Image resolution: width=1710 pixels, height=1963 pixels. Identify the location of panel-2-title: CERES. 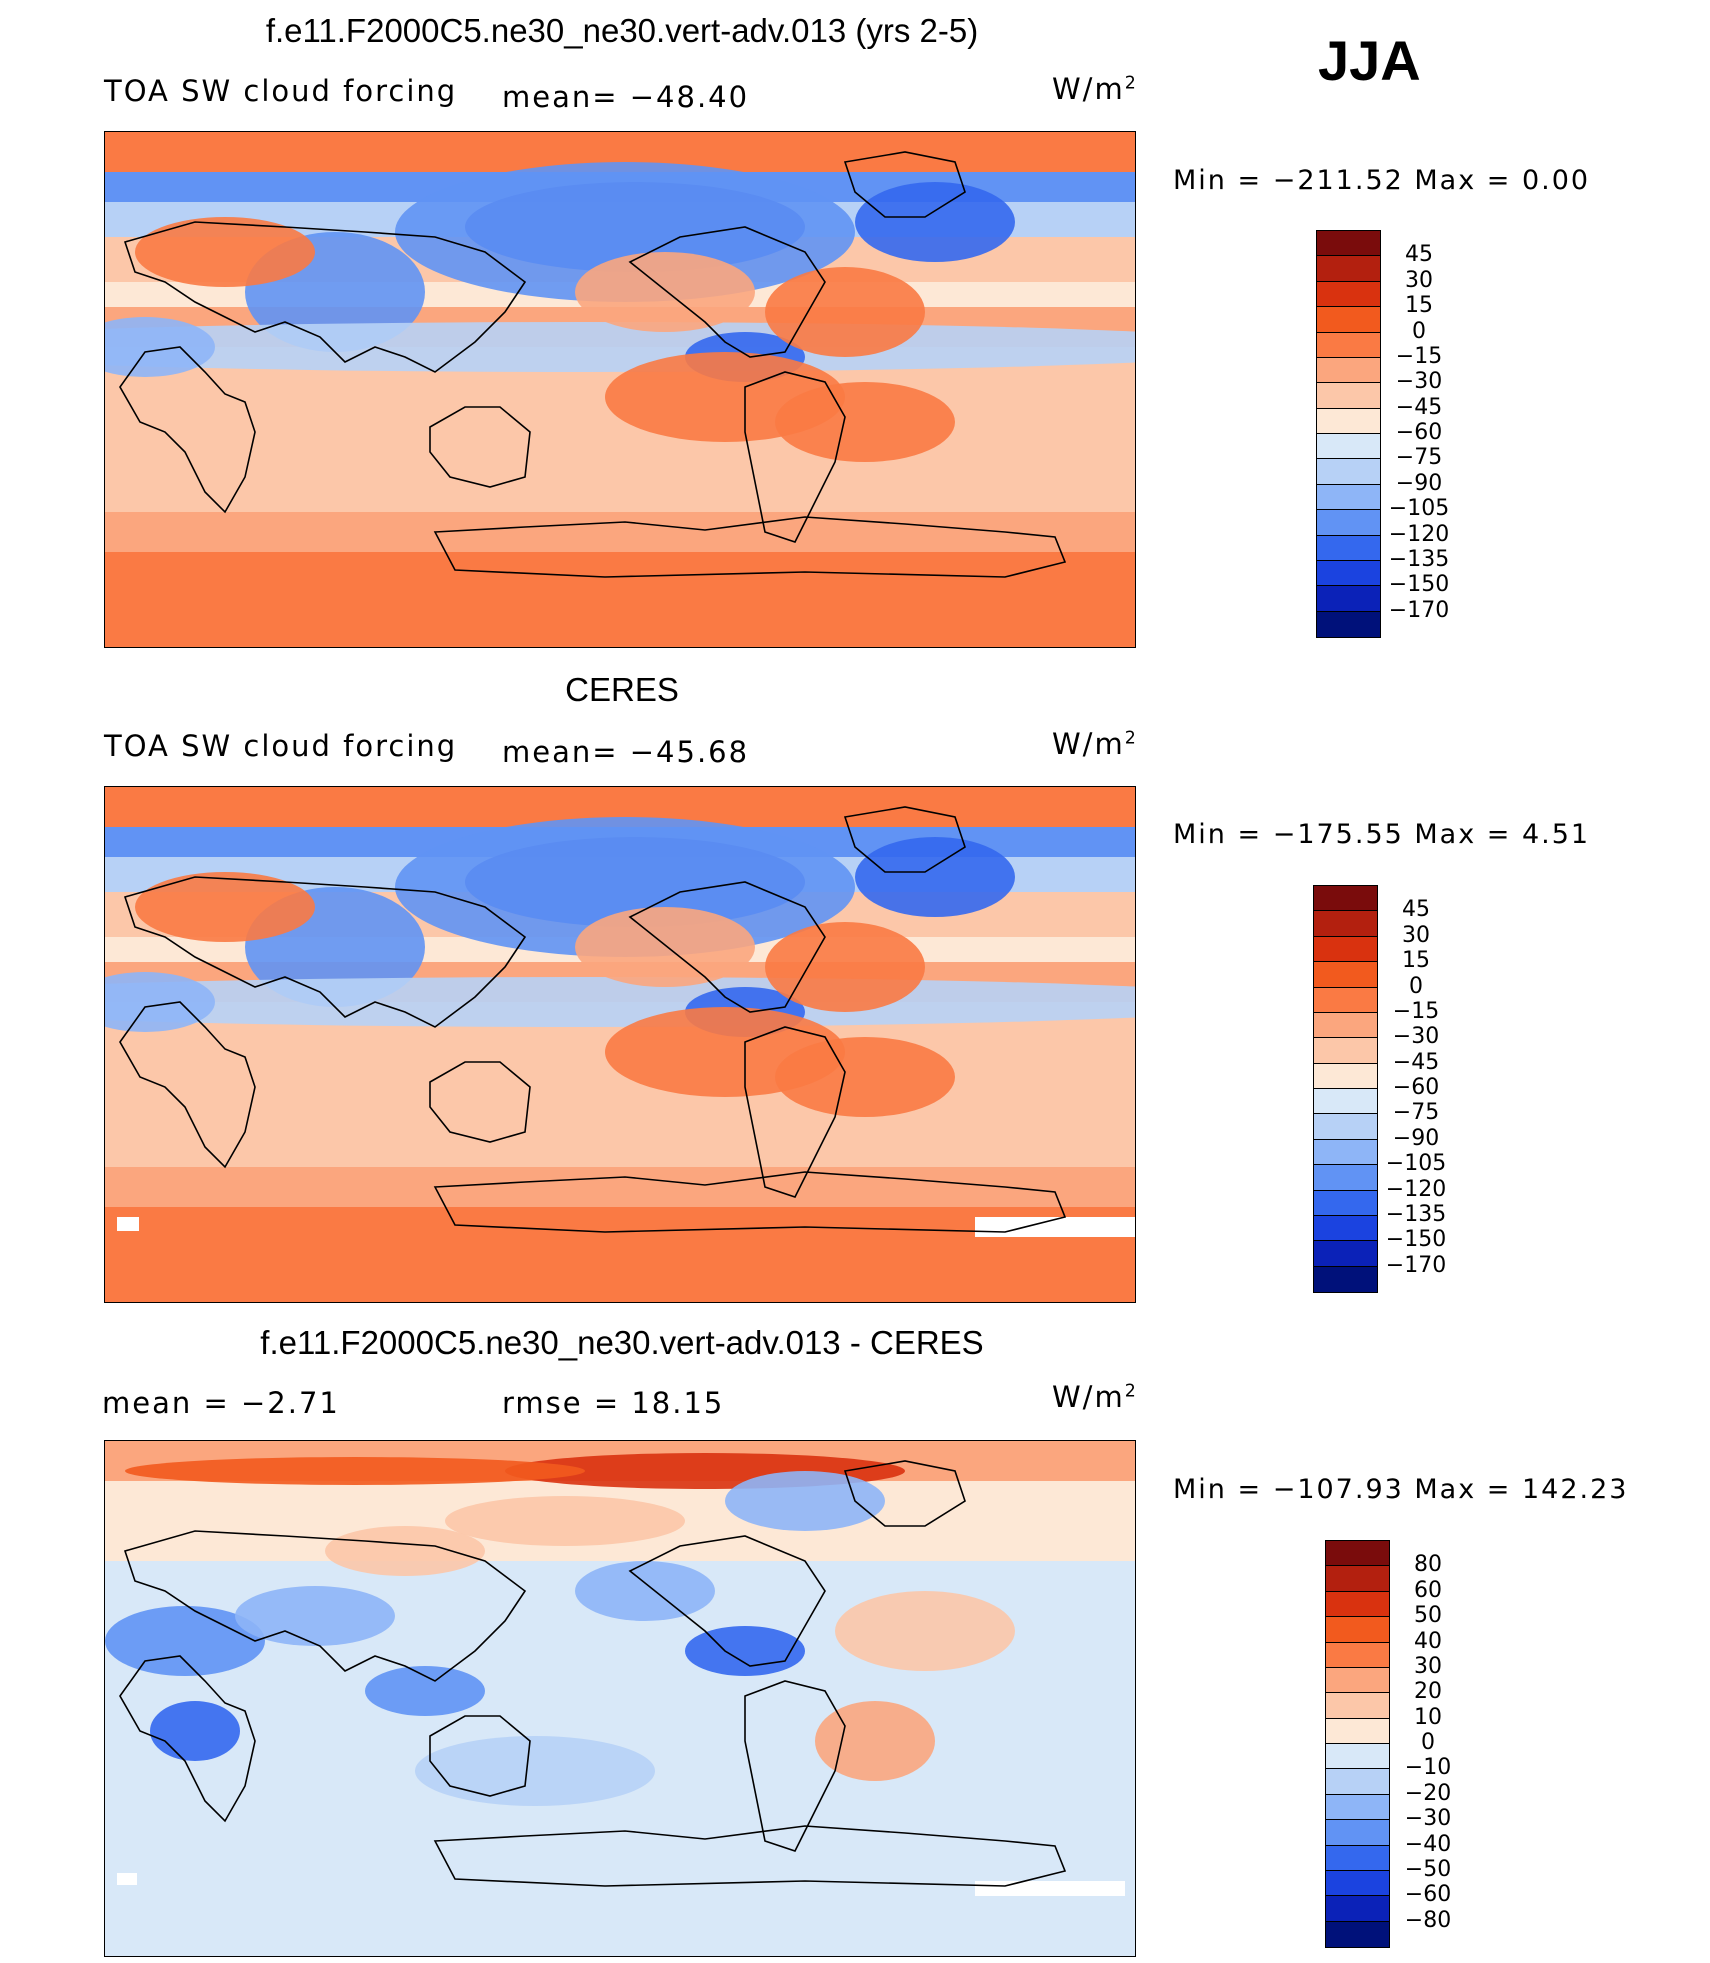
(622, 689).